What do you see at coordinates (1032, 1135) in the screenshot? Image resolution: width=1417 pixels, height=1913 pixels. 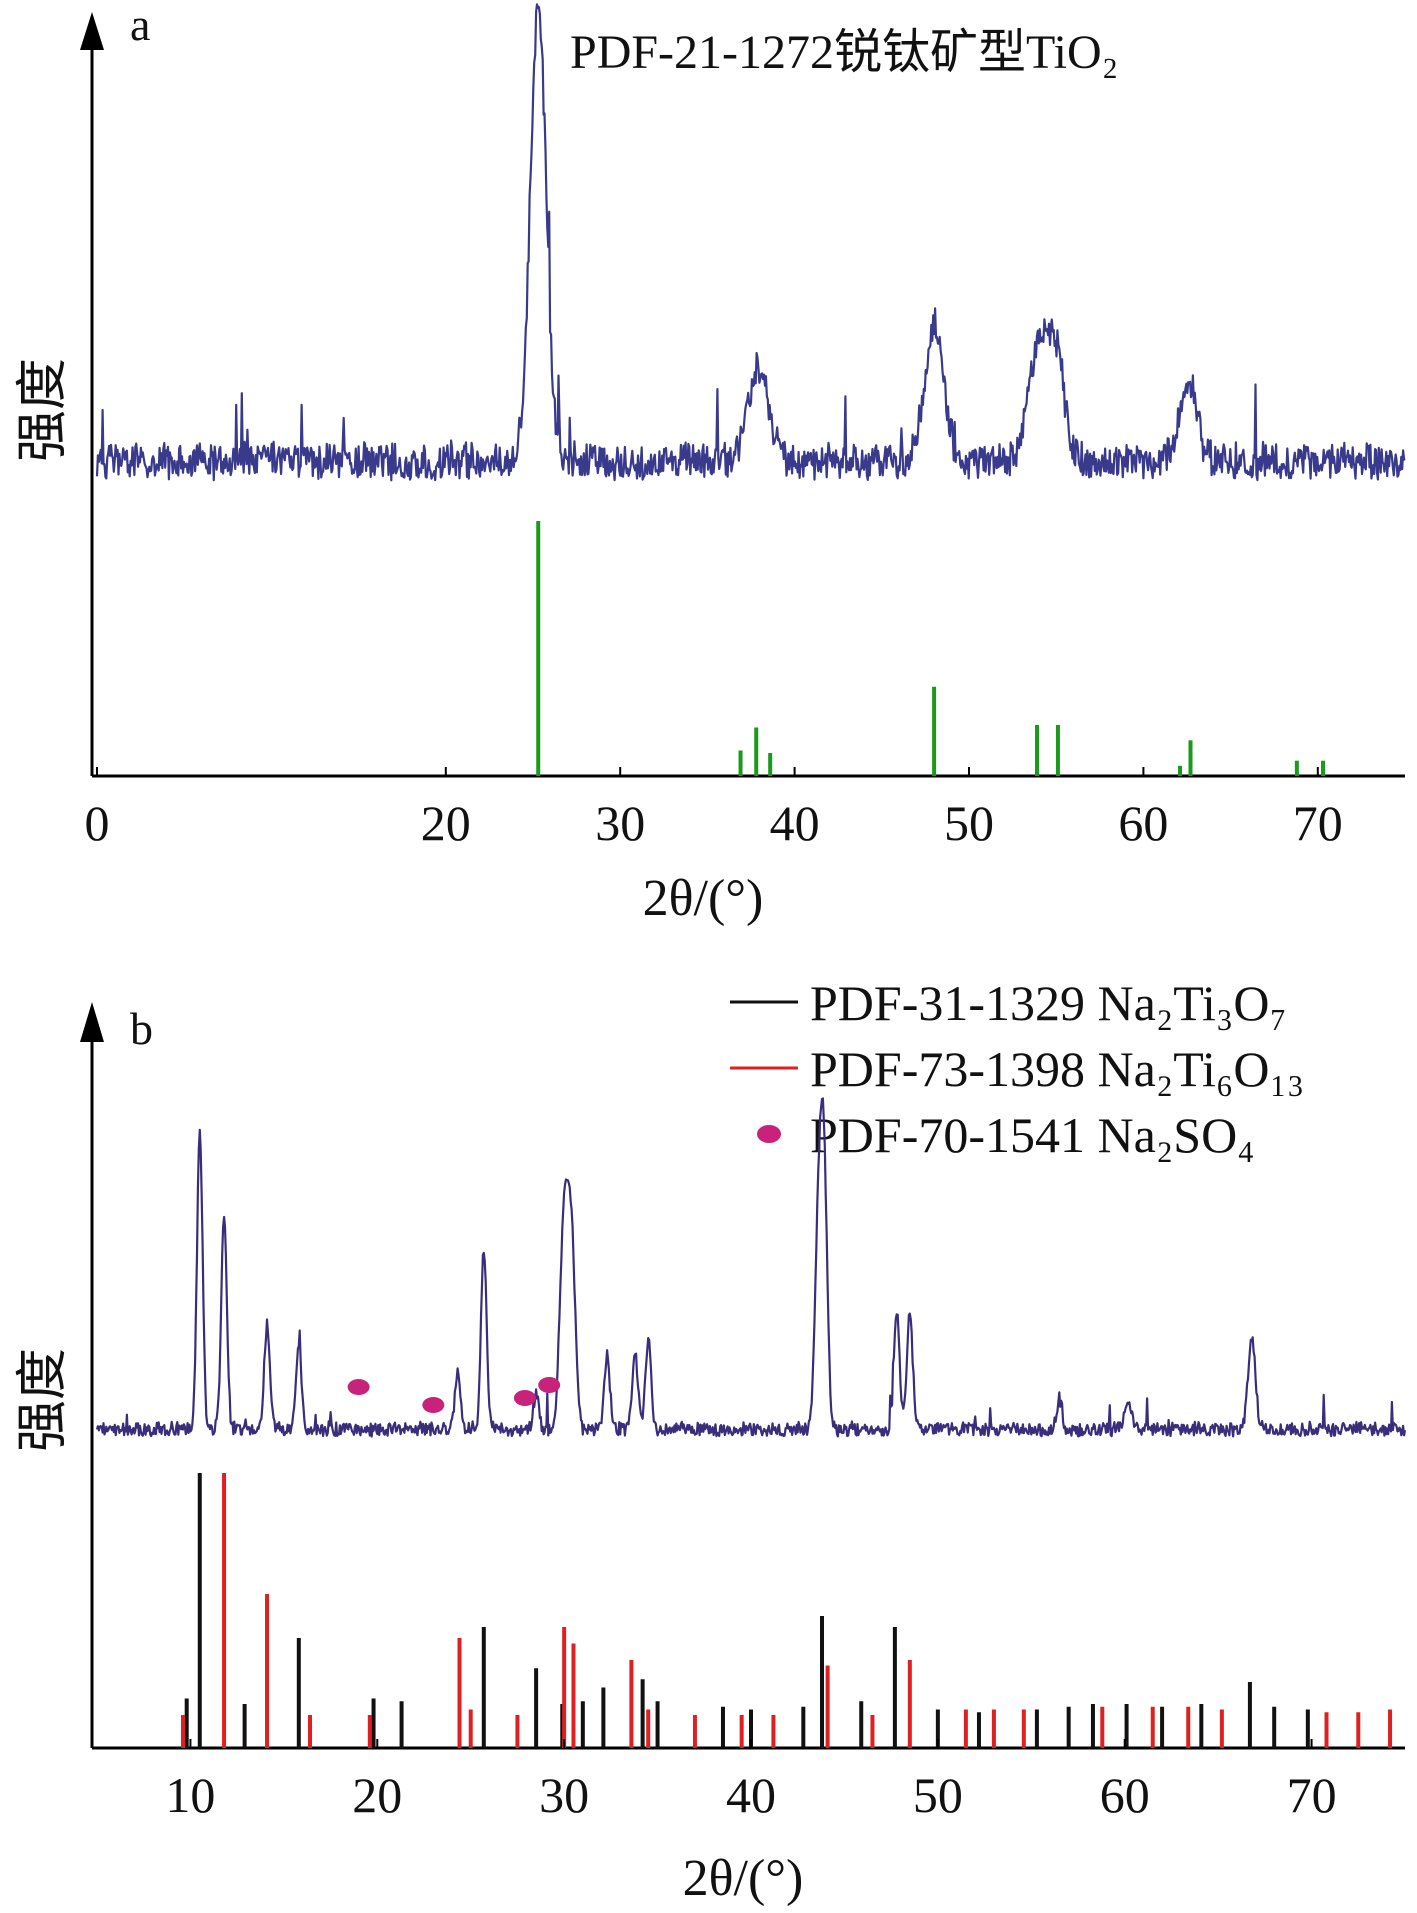 I see `legend-label-na2so4: PDF-70-1541 Na₂SO₄` at bounding box center [1032, 1135].